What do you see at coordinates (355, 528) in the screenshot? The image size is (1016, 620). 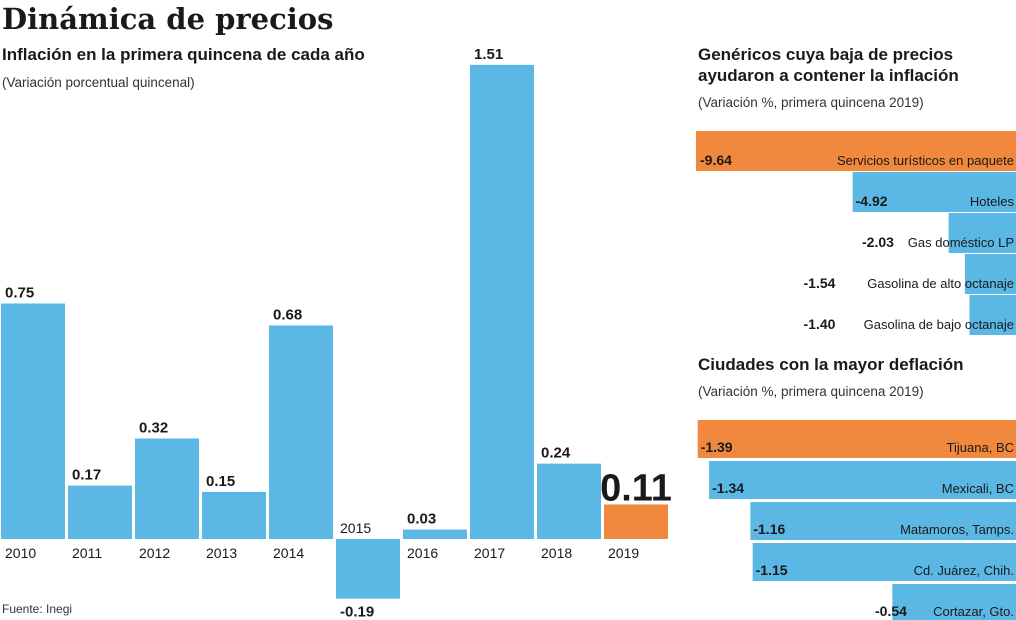 I see `x-tick-label-2015: 2015` at bounding box center [355, 528].